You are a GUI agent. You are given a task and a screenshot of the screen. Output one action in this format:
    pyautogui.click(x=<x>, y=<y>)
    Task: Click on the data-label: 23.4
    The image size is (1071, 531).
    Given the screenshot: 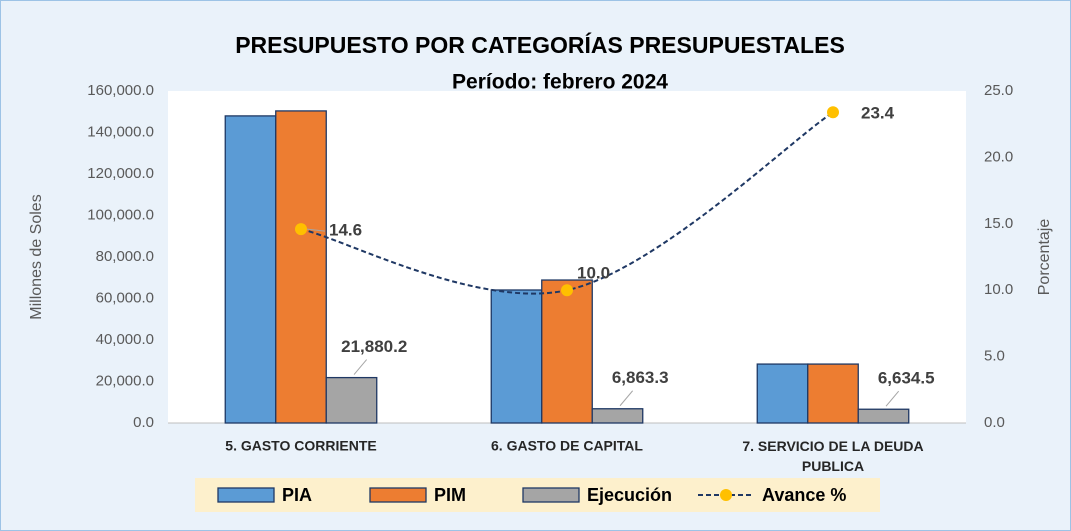 What is the action you would take?
    pyautogui.click(x=878, y=113)
    